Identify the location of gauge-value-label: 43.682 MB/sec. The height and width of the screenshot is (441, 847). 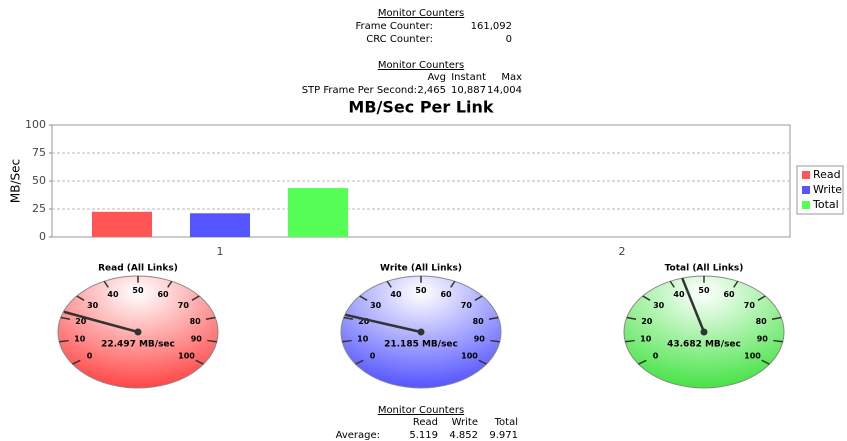
(704, 345).